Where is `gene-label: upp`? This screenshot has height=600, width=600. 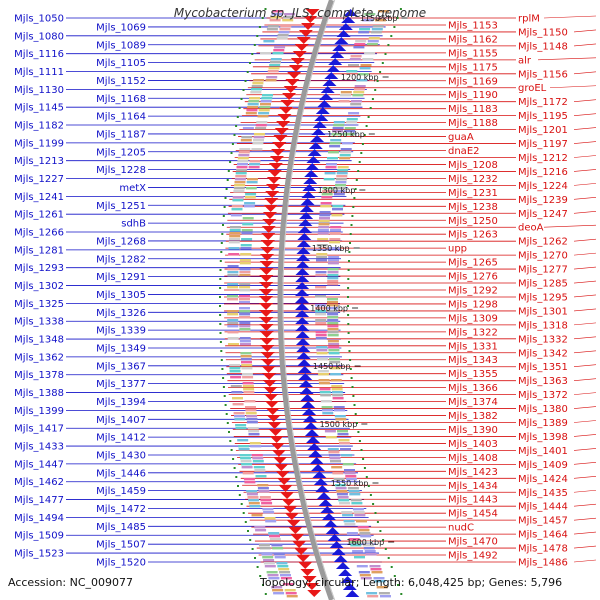 gene-label: upp is located at coordinates (457, 249).